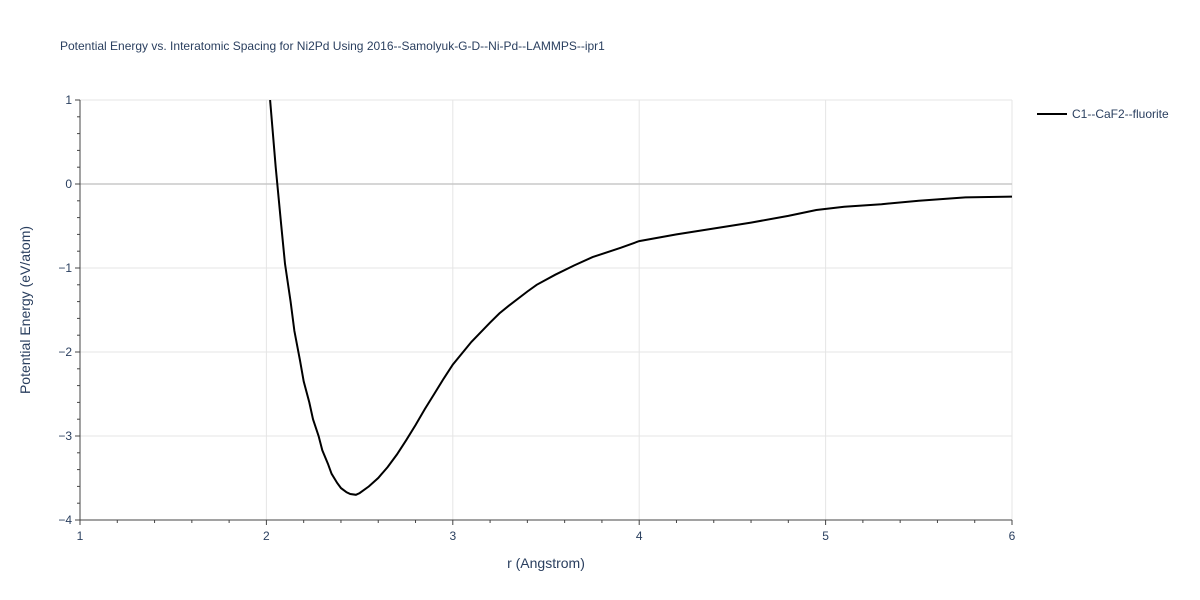 The image size is (1200, 600). I want to click on x-tick-label: 1, so click(80, 536).